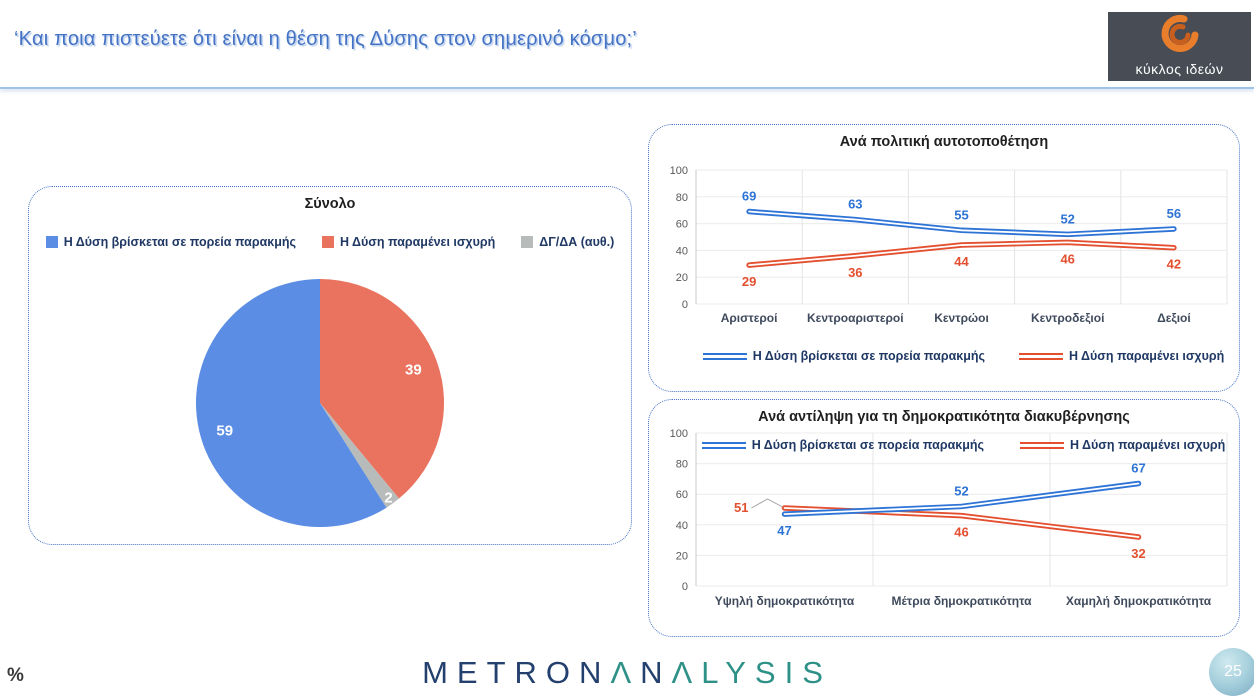 The height and width of the screenshot is (700, 1254). I want to click on logo-text: κύκλος ιδεών, so click(1179, 69).